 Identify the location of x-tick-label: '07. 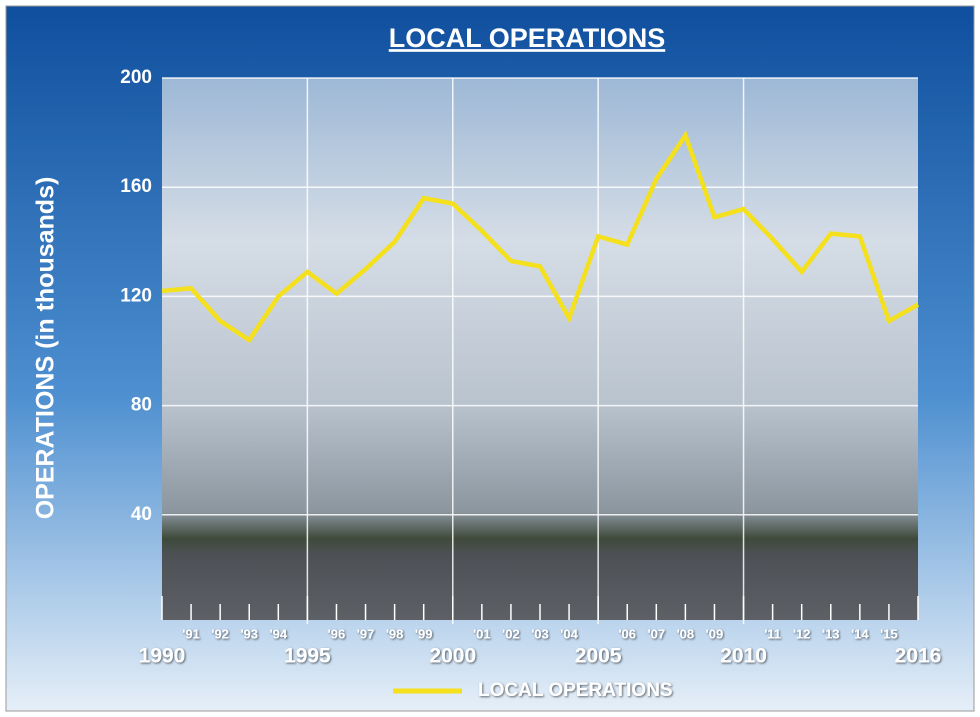
(657, 633).